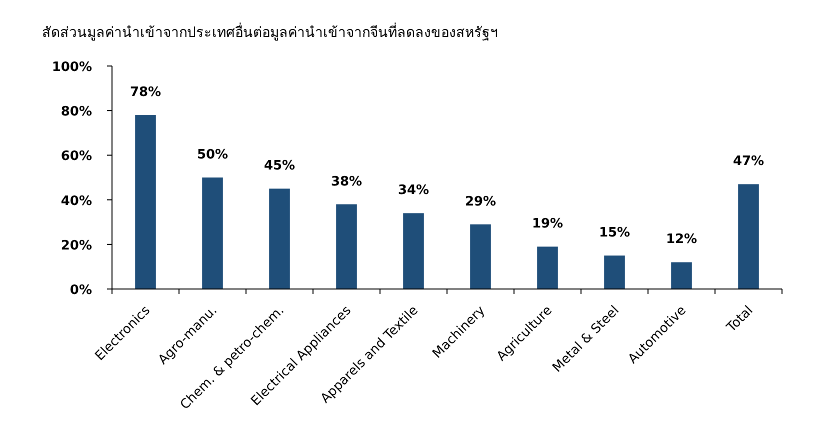  Describe the element at coordinates (72, 67) in the screenshot. I see `y-tick-label: 100%` at that location.